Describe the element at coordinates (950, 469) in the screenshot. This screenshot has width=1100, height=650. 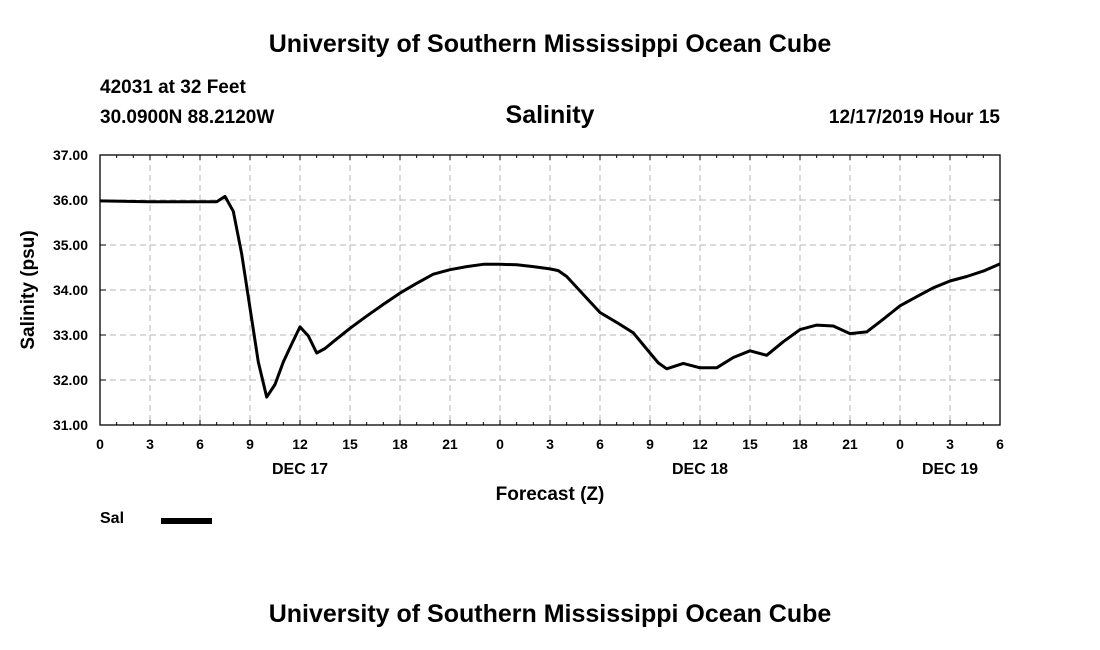
I see `day-label: DEC 19` at that location.